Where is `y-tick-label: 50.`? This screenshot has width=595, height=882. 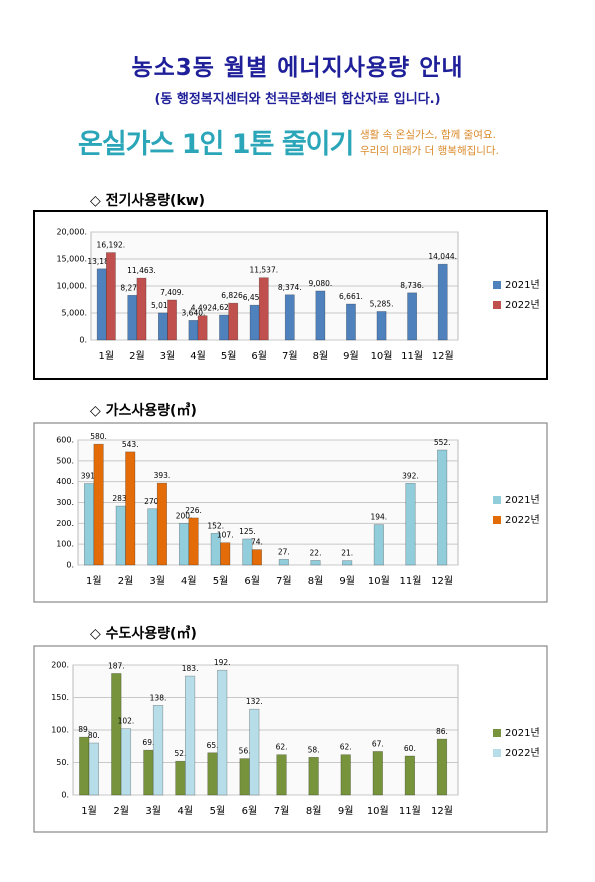
y-tick-label: 50. is located at coordinates (62, 762).